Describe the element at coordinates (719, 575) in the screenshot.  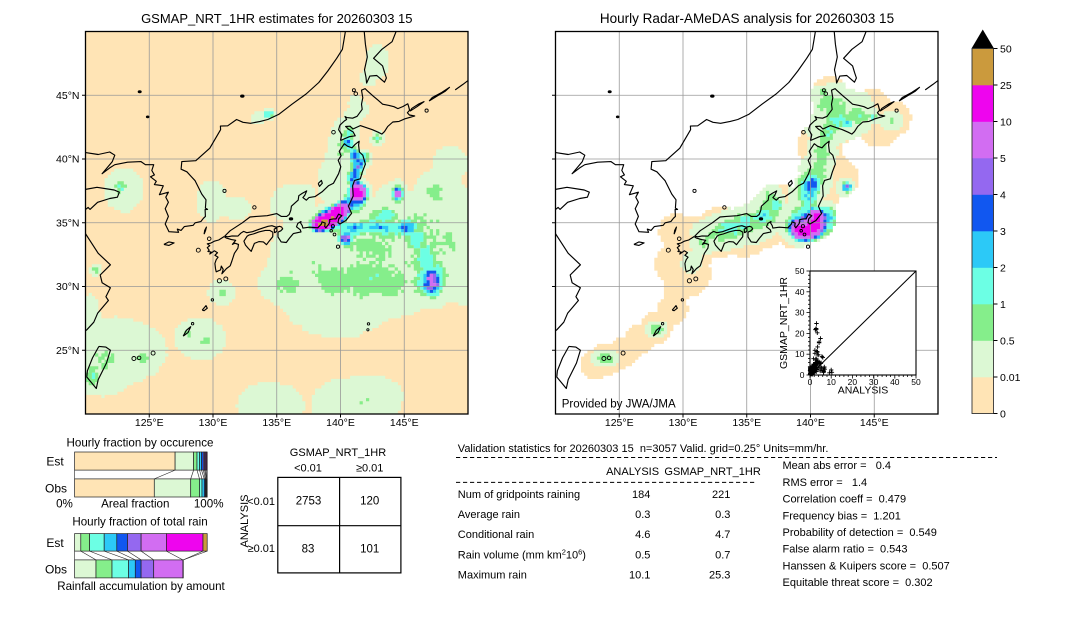
I see `svg-text: 25.3` at that location.